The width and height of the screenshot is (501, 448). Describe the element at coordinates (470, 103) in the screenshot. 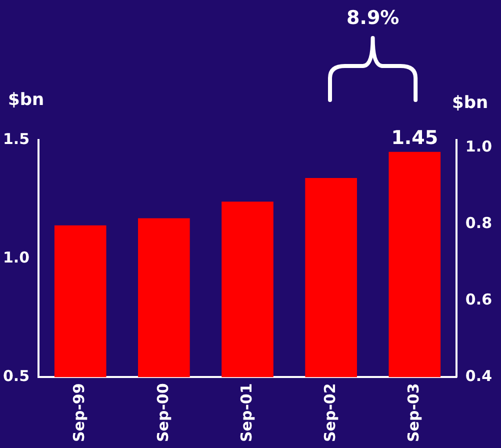

I see `y2-axis-title: $bn` at that location.